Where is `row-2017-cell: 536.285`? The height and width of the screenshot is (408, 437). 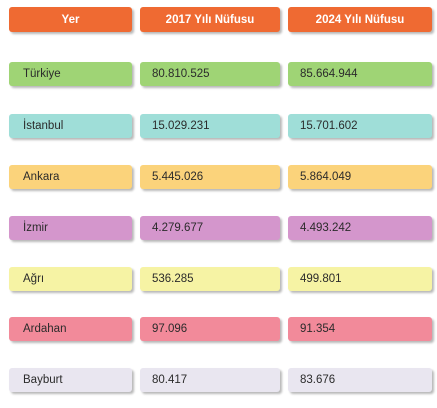
row-2017-cell: 536.285 is located at coordinates (210, 279).